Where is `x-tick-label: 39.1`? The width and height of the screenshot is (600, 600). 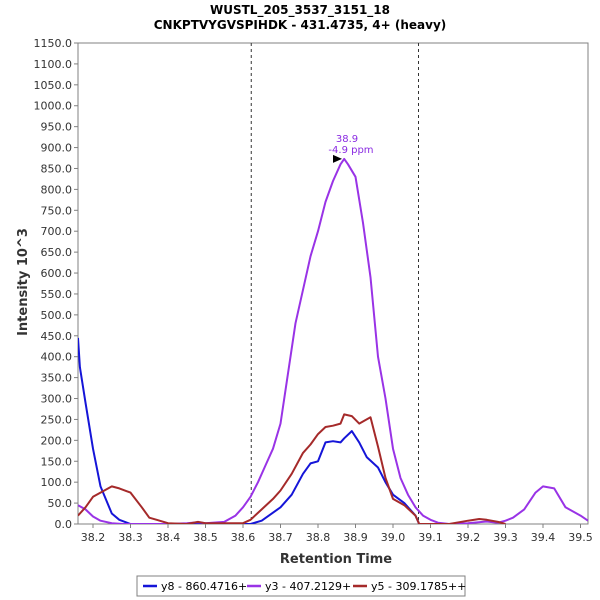 x-tick-label: 39.1 is located at coordinates (430, 537).